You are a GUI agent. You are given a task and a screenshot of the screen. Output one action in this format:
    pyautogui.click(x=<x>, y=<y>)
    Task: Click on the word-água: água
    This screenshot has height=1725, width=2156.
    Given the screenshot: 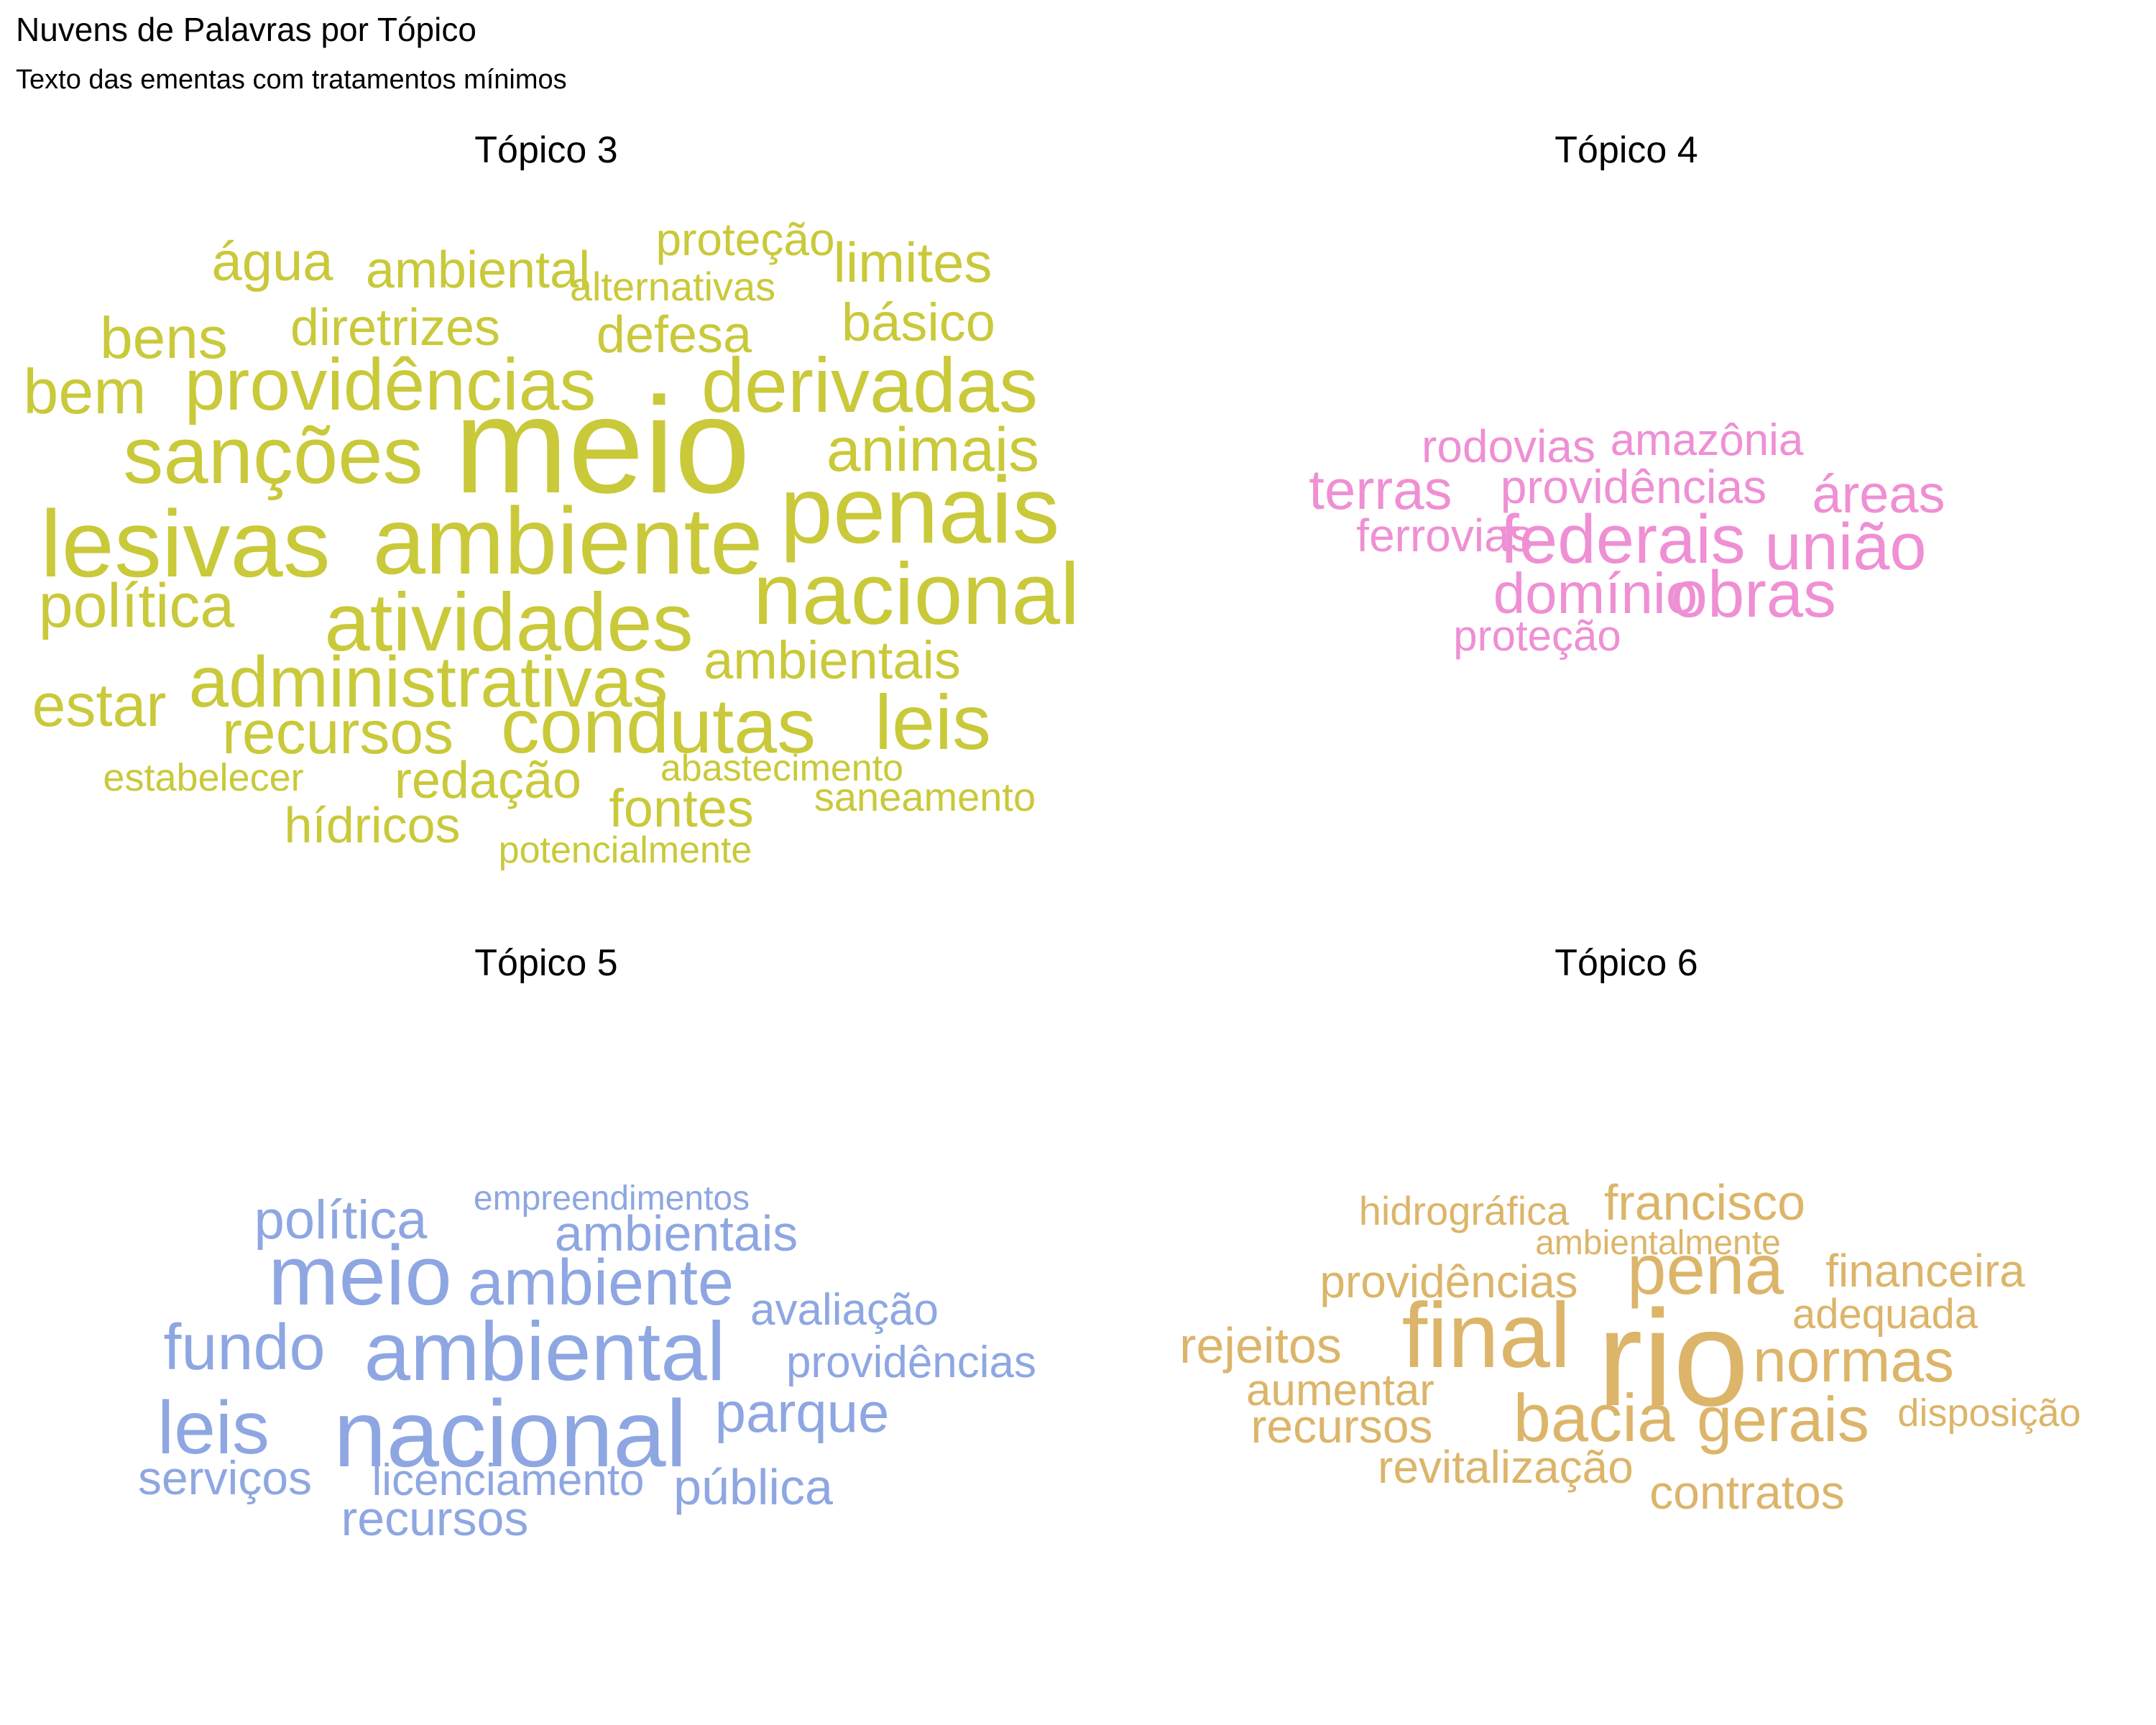 What is the action you would take?
    pyautogui.click(x=272, y=262)
    